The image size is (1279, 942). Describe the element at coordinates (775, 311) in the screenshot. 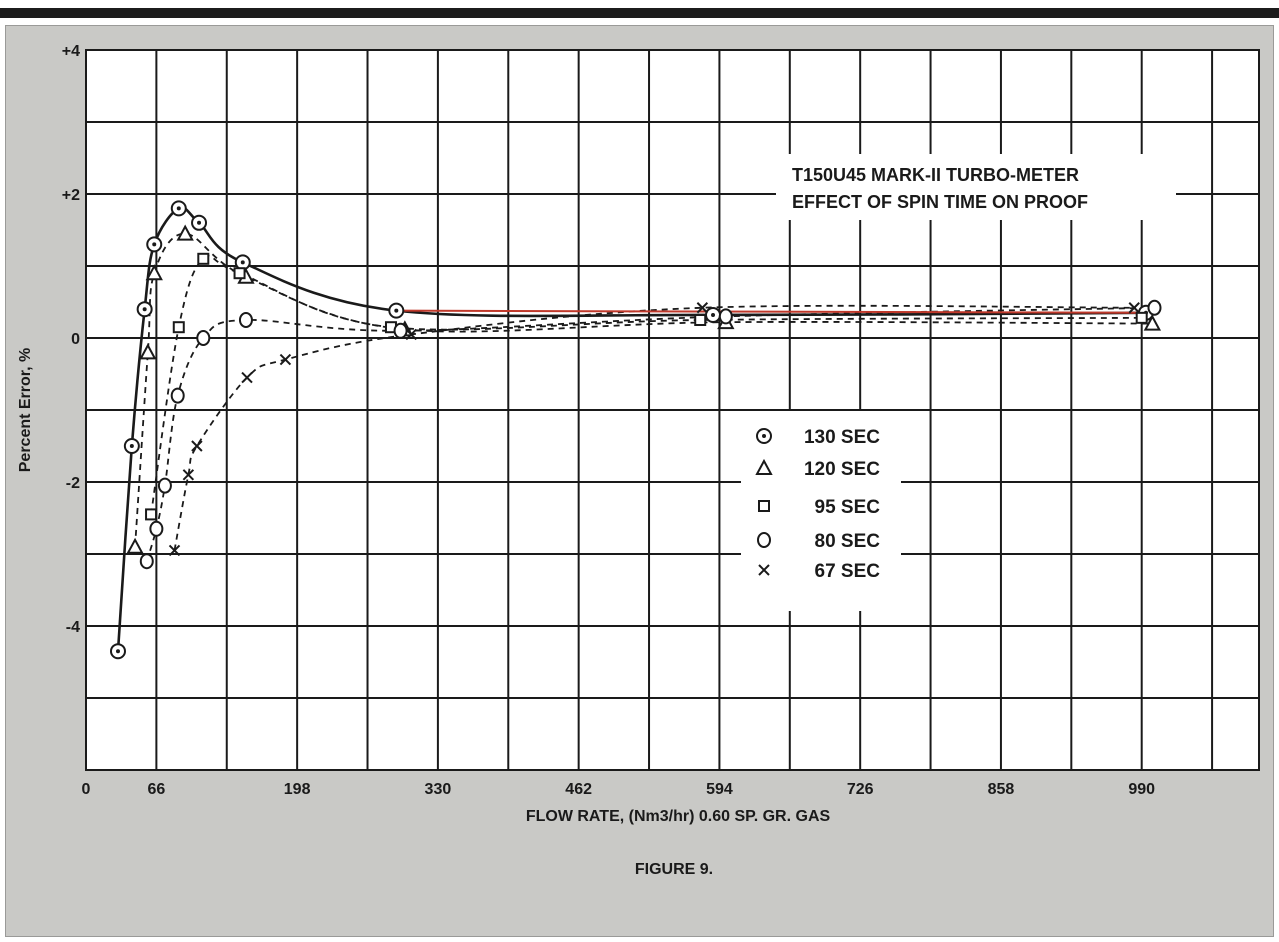

I see `reference-line` at that location.